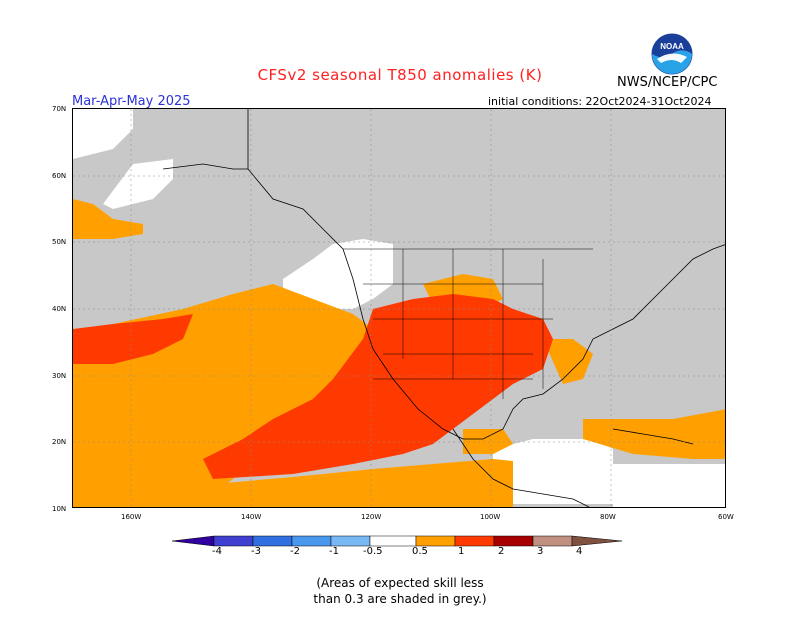 The image size is (800, 618). What do you see at coordinates (400, 583) in the screenshot?
I see `footnote-line-1: (Areas of expected skill less` at bounding box center [400, 583].